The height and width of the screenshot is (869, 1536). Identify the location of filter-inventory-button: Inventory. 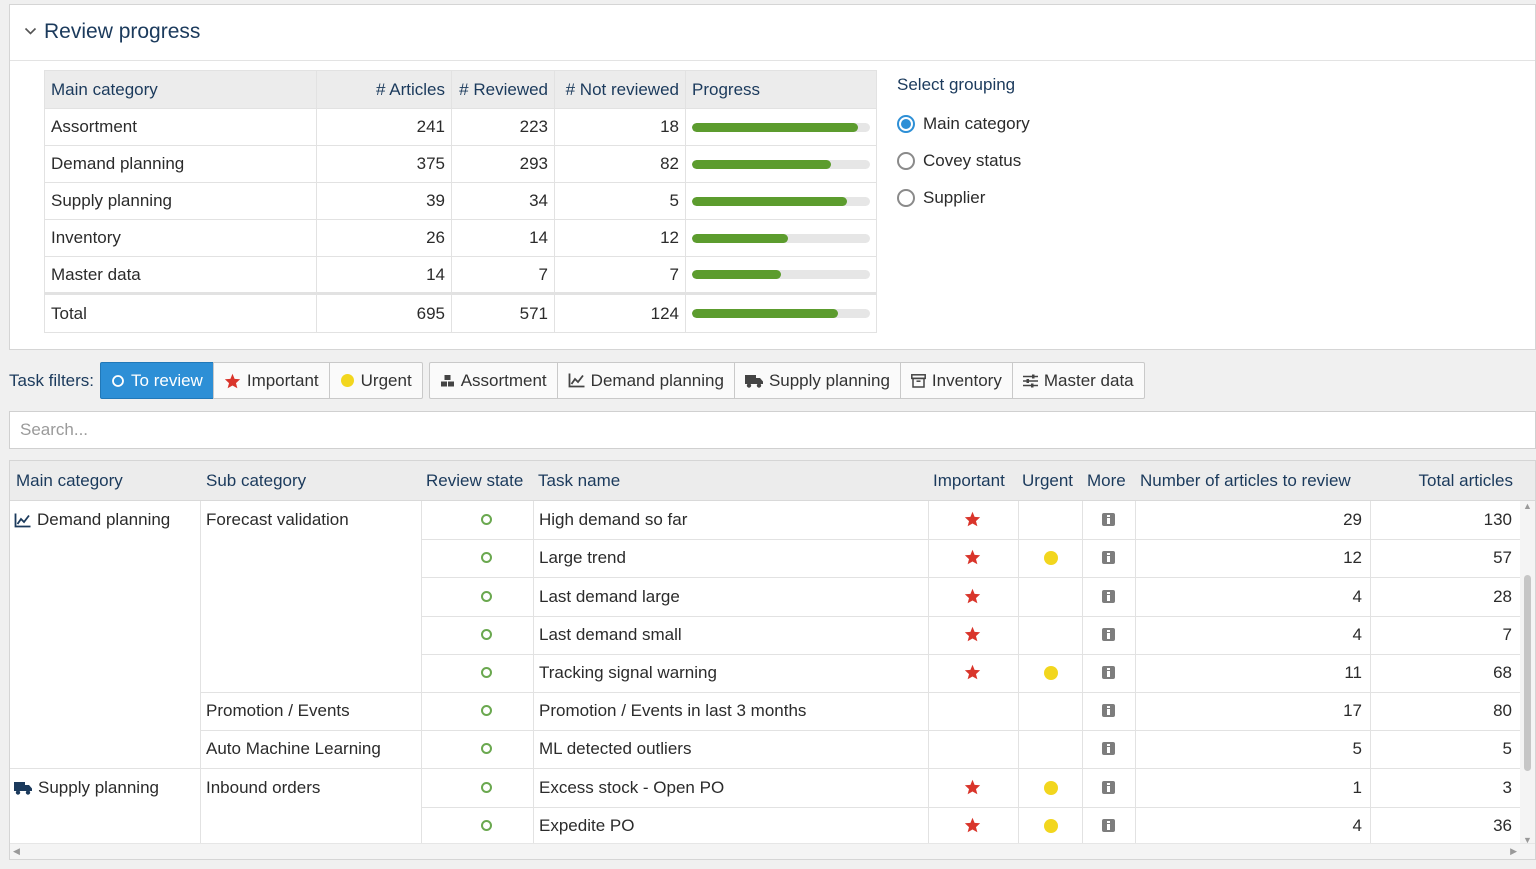
(956, 380).